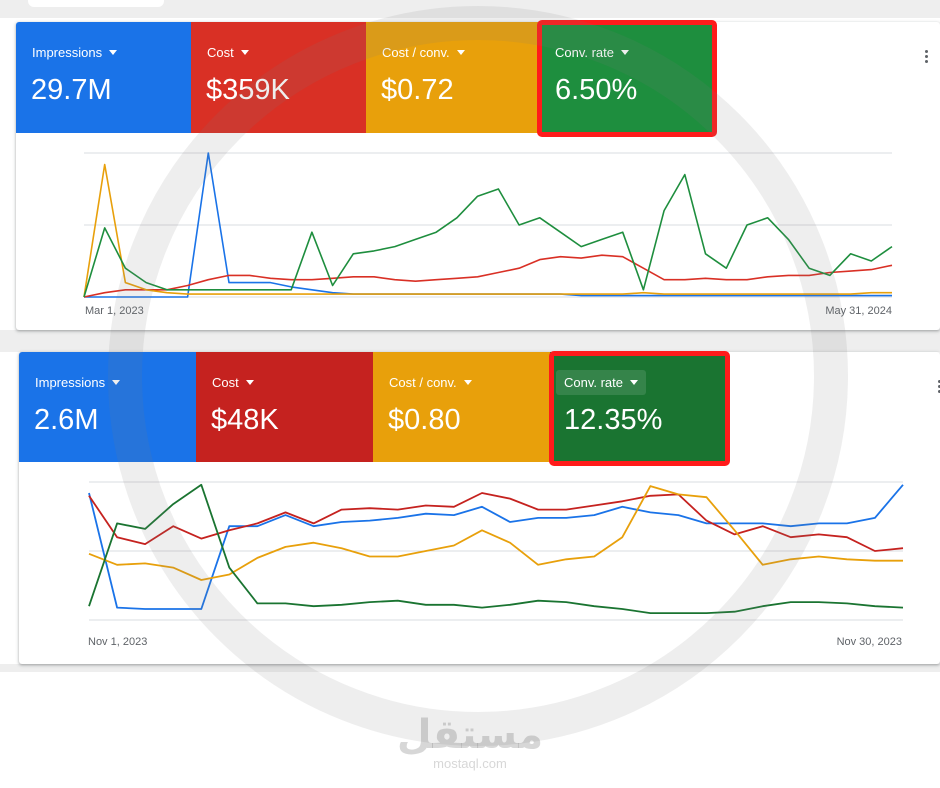  Describe the element at coordinates (424, 420) in the screenshot. I see `metric-value: $0.80` at that location.